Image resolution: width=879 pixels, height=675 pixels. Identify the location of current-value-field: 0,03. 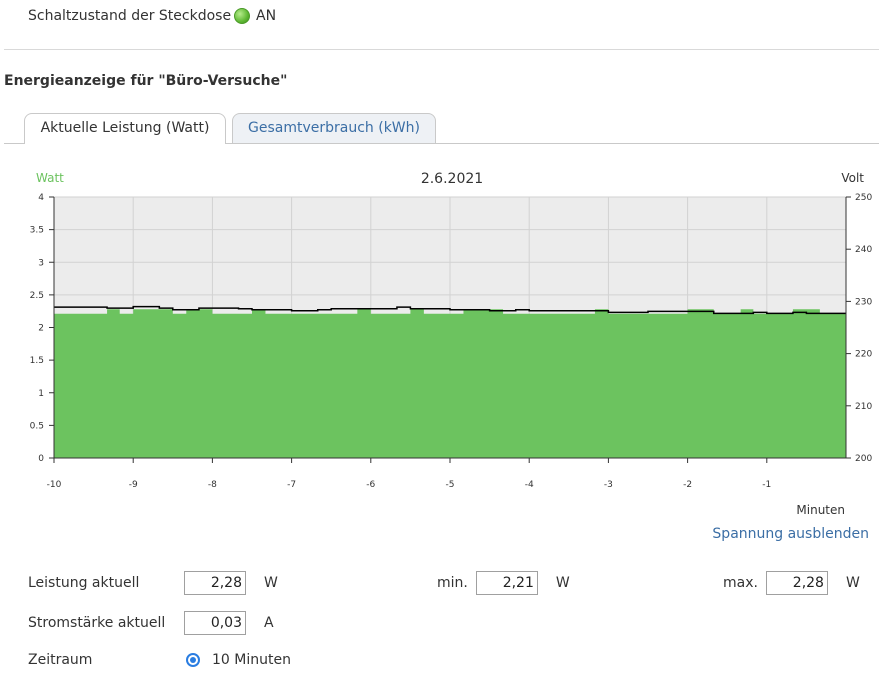
(215, 623).